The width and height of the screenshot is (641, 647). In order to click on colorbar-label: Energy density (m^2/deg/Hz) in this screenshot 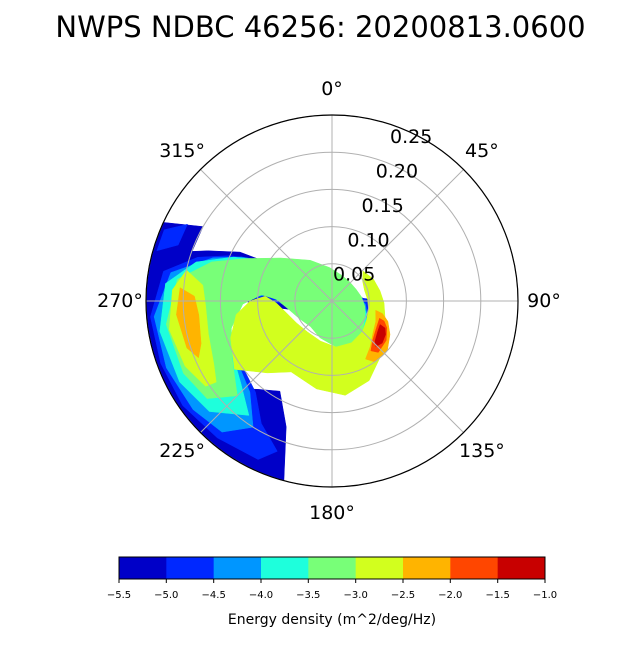, I will do `click(332, 620)`.